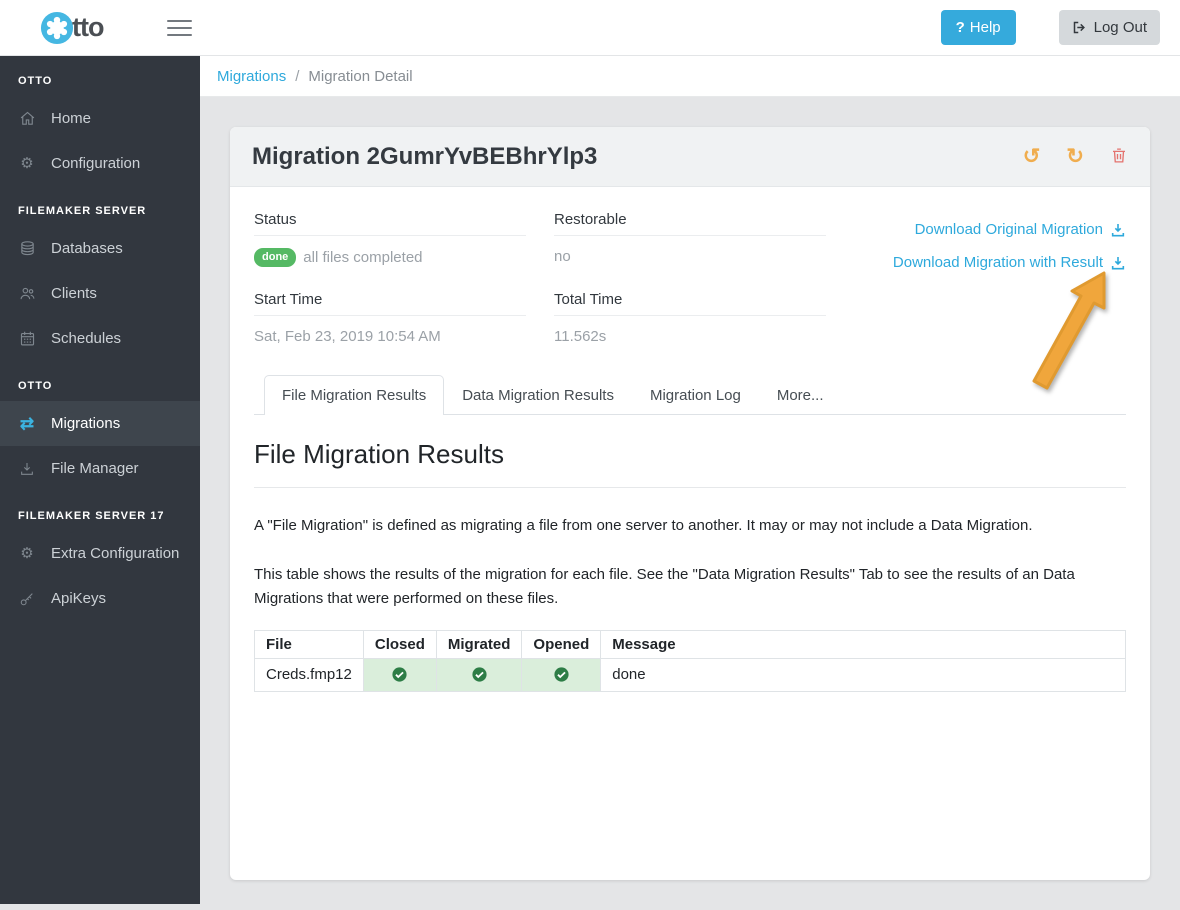  What do you see at coordinates (27, 293) in the screenshot?
I see `users-icon` at bounding box center [27, 293].